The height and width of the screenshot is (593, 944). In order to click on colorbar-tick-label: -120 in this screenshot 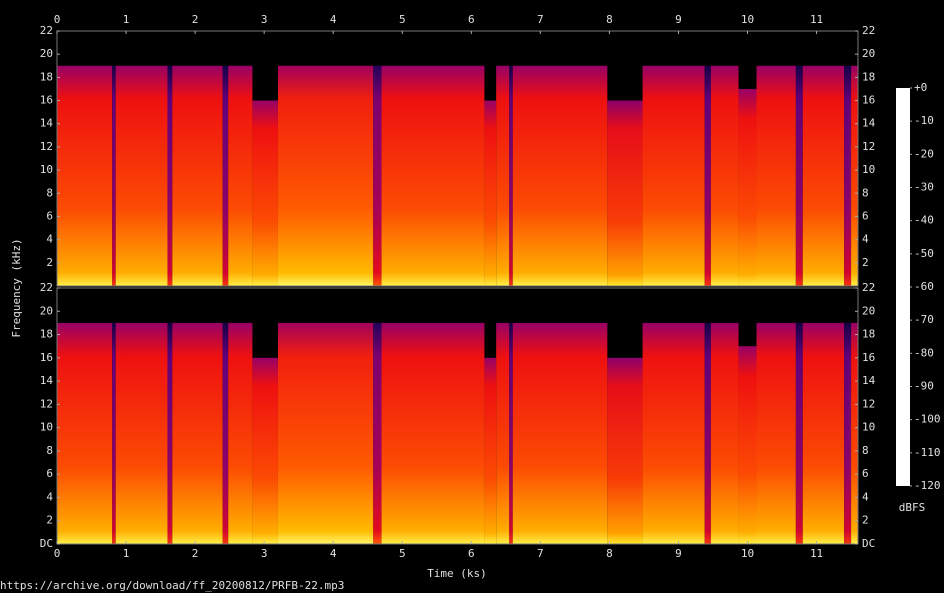, I will do `click(927, 485)`.